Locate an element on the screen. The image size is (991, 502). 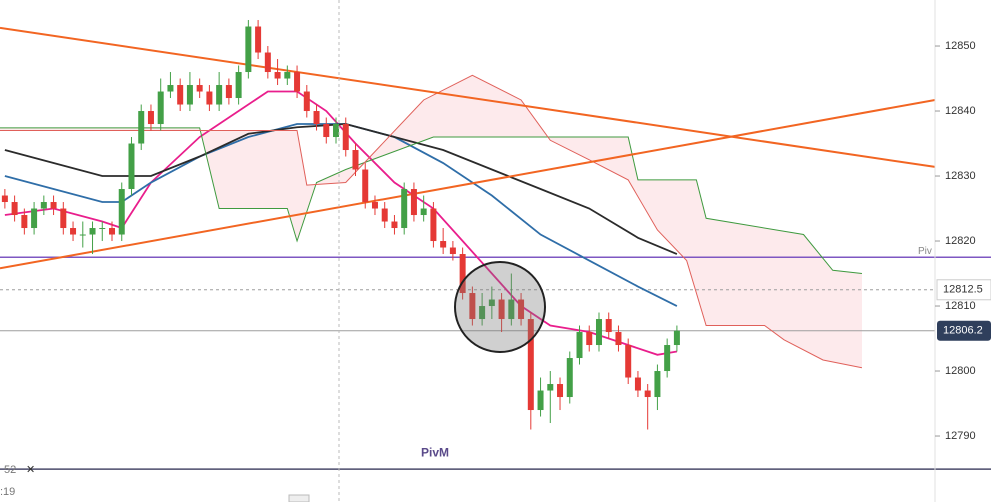
price-badge is located at coordinates (964, 330).